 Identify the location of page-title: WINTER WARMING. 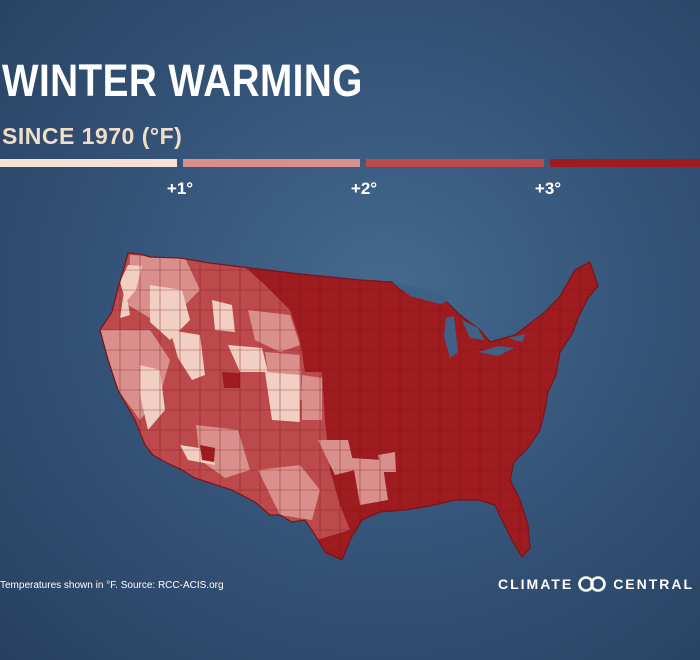
(182, 80).